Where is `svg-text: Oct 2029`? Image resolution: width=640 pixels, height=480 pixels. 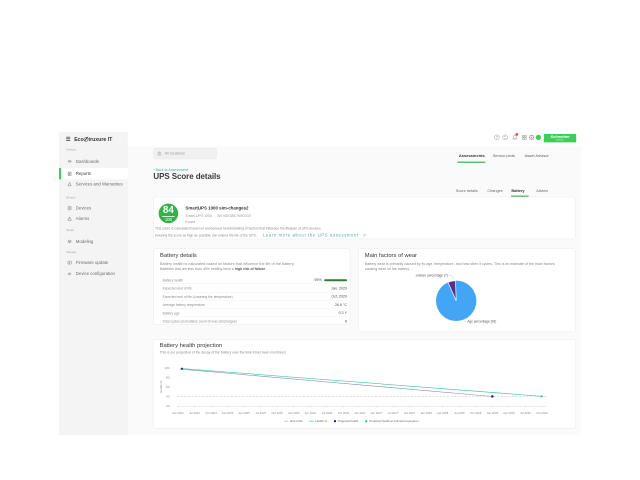 svg-text: Oct 2029 is located at coordinates (542, 413).